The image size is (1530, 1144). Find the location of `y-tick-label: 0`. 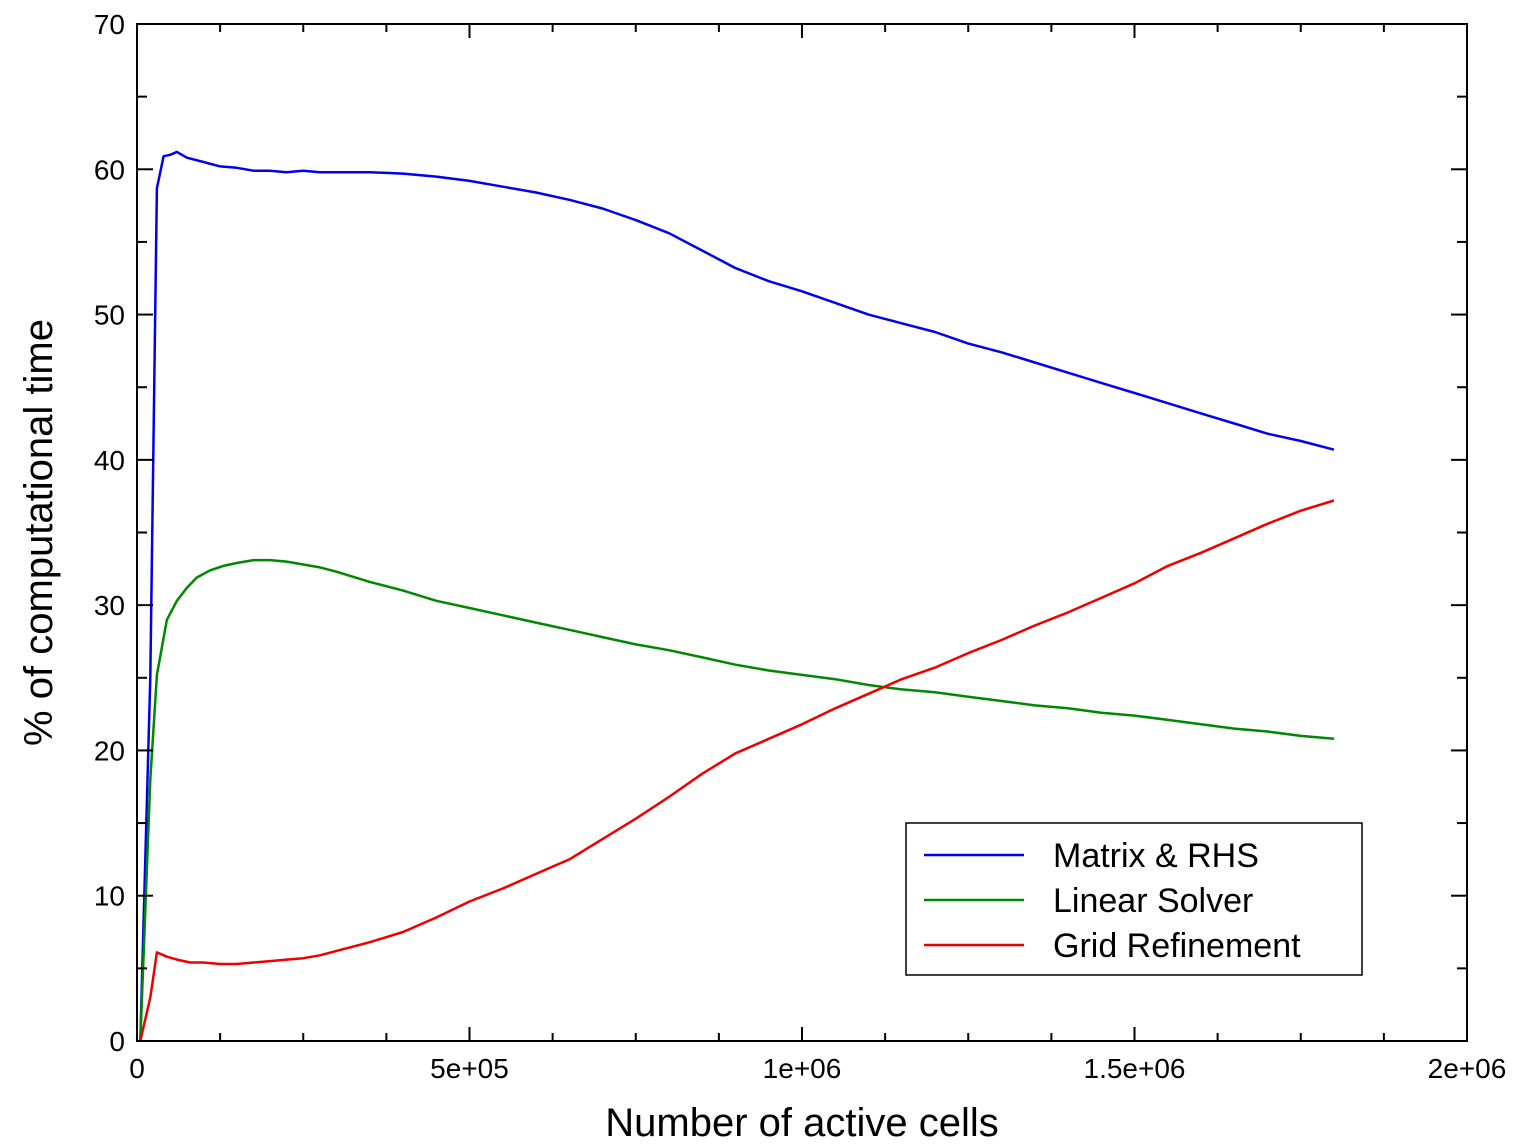

y-tick-label: 0 is located at coordinates (117, 1041).